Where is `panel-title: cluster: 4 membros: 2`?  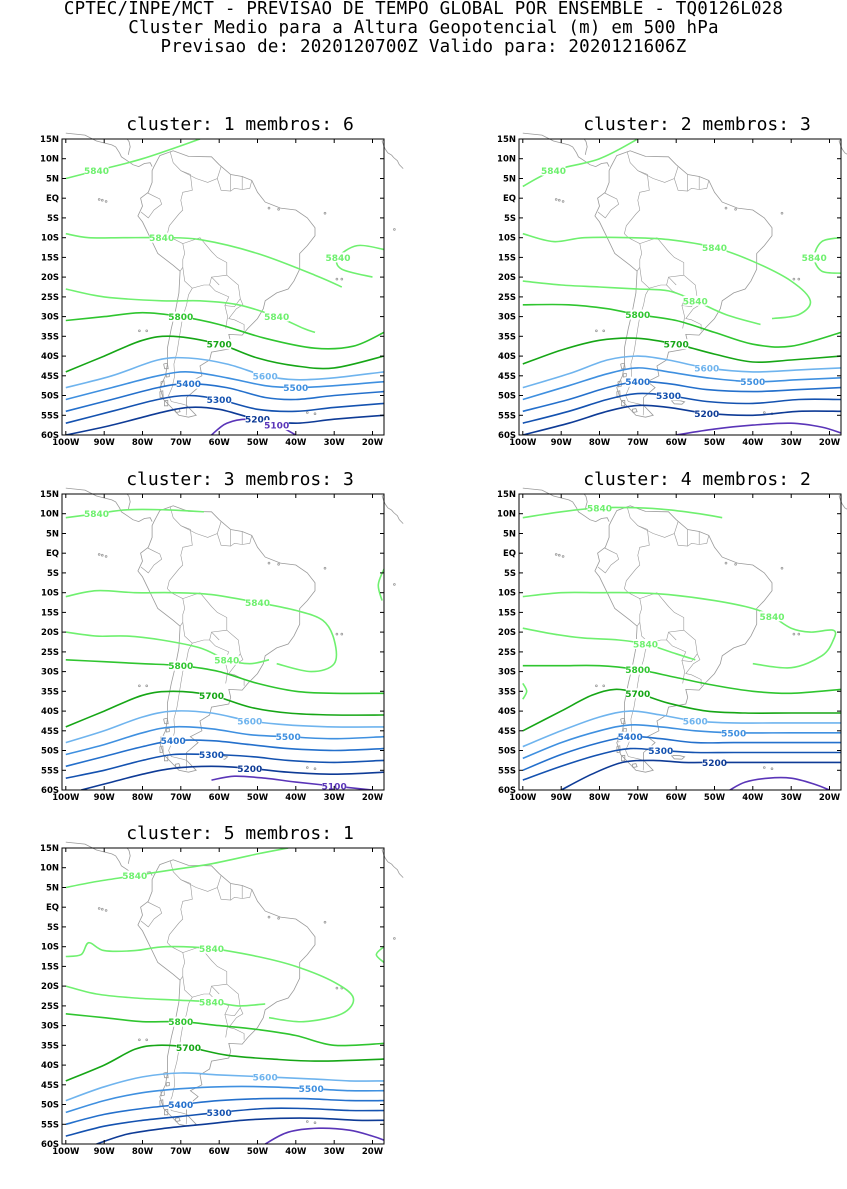 panel-title: cluster: 4 membros: 2 is located at coordinates (689, 480).